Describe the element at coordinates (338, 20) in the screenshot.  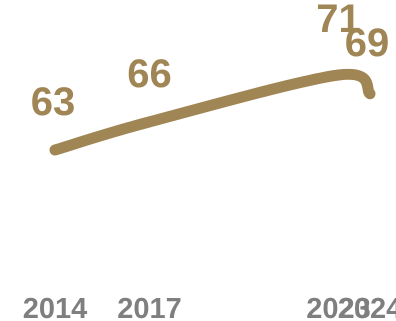
I see `data-label-2023: 71` at that location.